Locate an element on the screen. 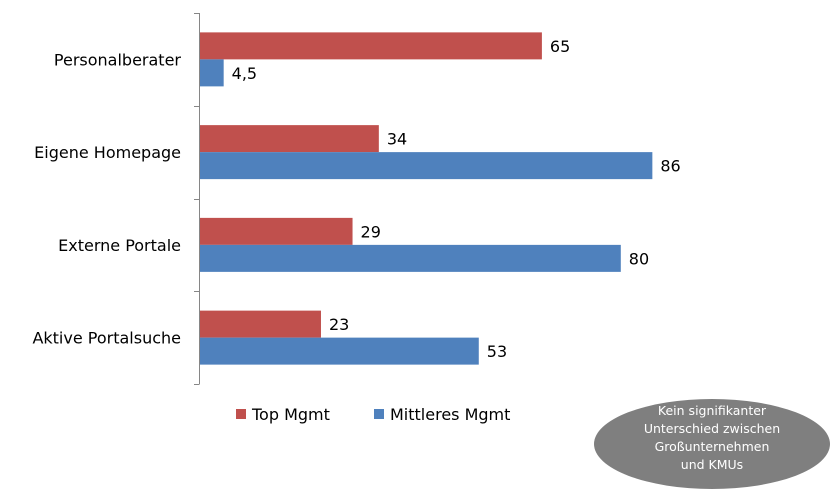  category-label: Personalberater is located at coordinates (118, 59).